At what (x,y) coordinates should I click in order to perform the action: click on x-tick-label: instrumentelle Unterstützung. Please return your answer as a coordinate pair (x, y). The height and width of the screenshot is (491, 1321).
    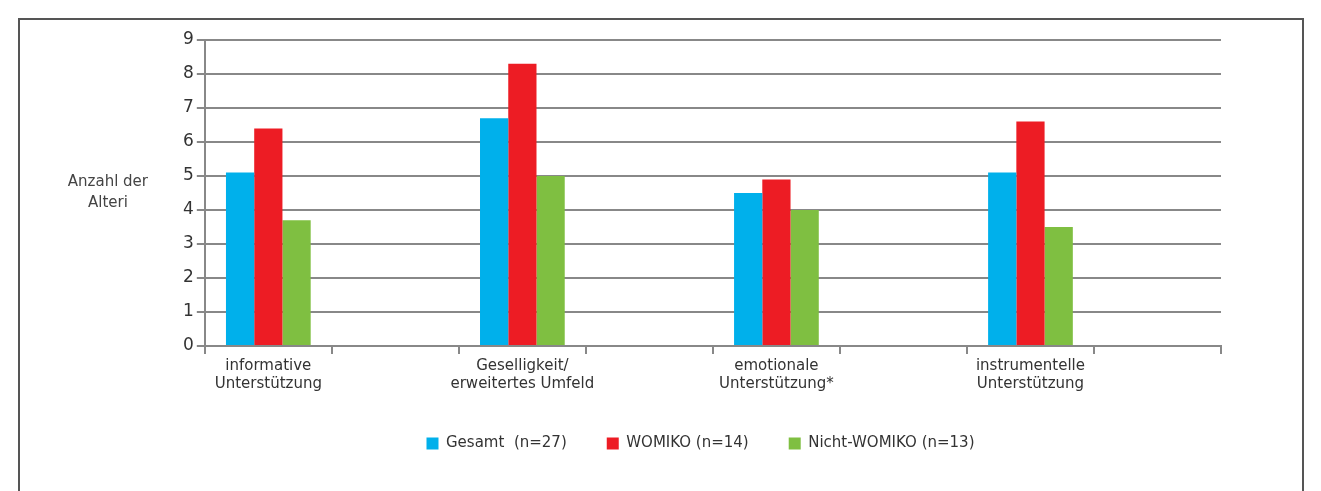
    Looking at the image, I should click on (1030, 373).